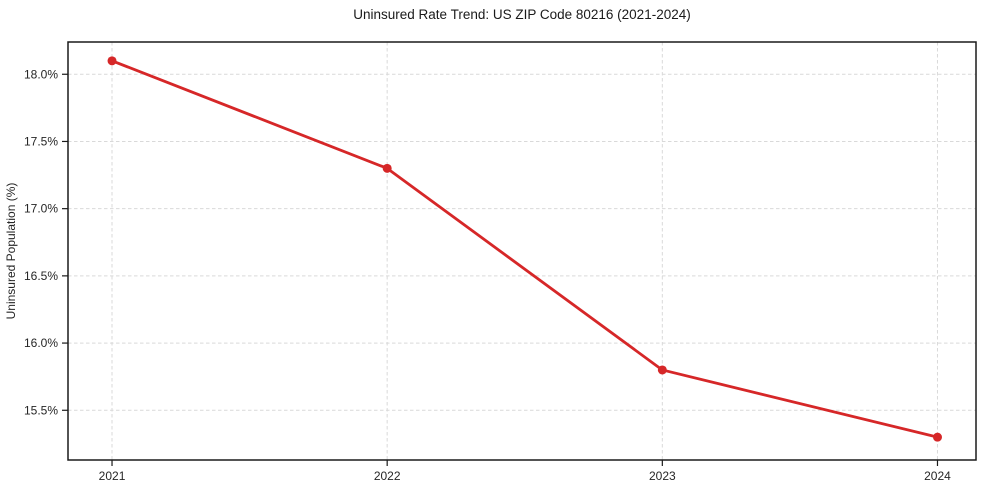 This screenshot has height=490, width=989. What do you see at coordinates (41, 276) in the screenshot?
I see `y-tick-label: 16.5%` at bounding box center [41, 276].